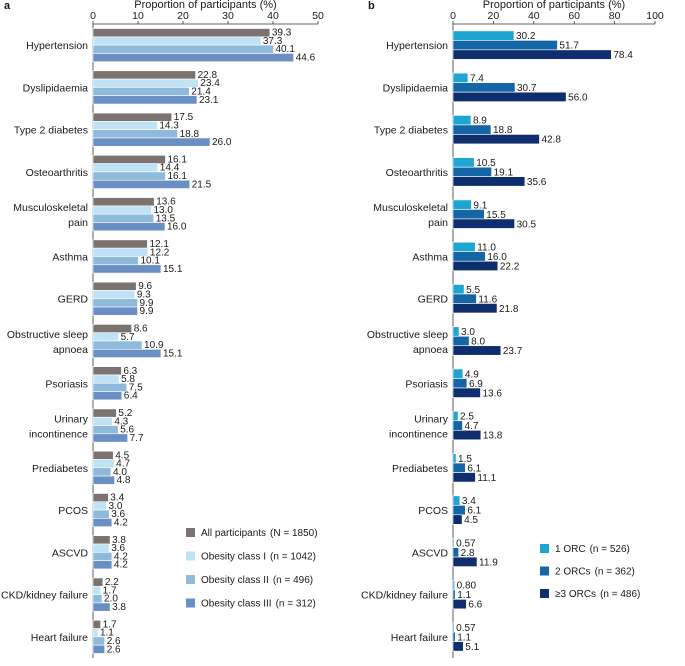 The height and width of the screenshot is (666, 685). What do you see at coordinates (509, 309) in the screenshot?
I see `value-label: 21.8` at bounding box center [509, 309].